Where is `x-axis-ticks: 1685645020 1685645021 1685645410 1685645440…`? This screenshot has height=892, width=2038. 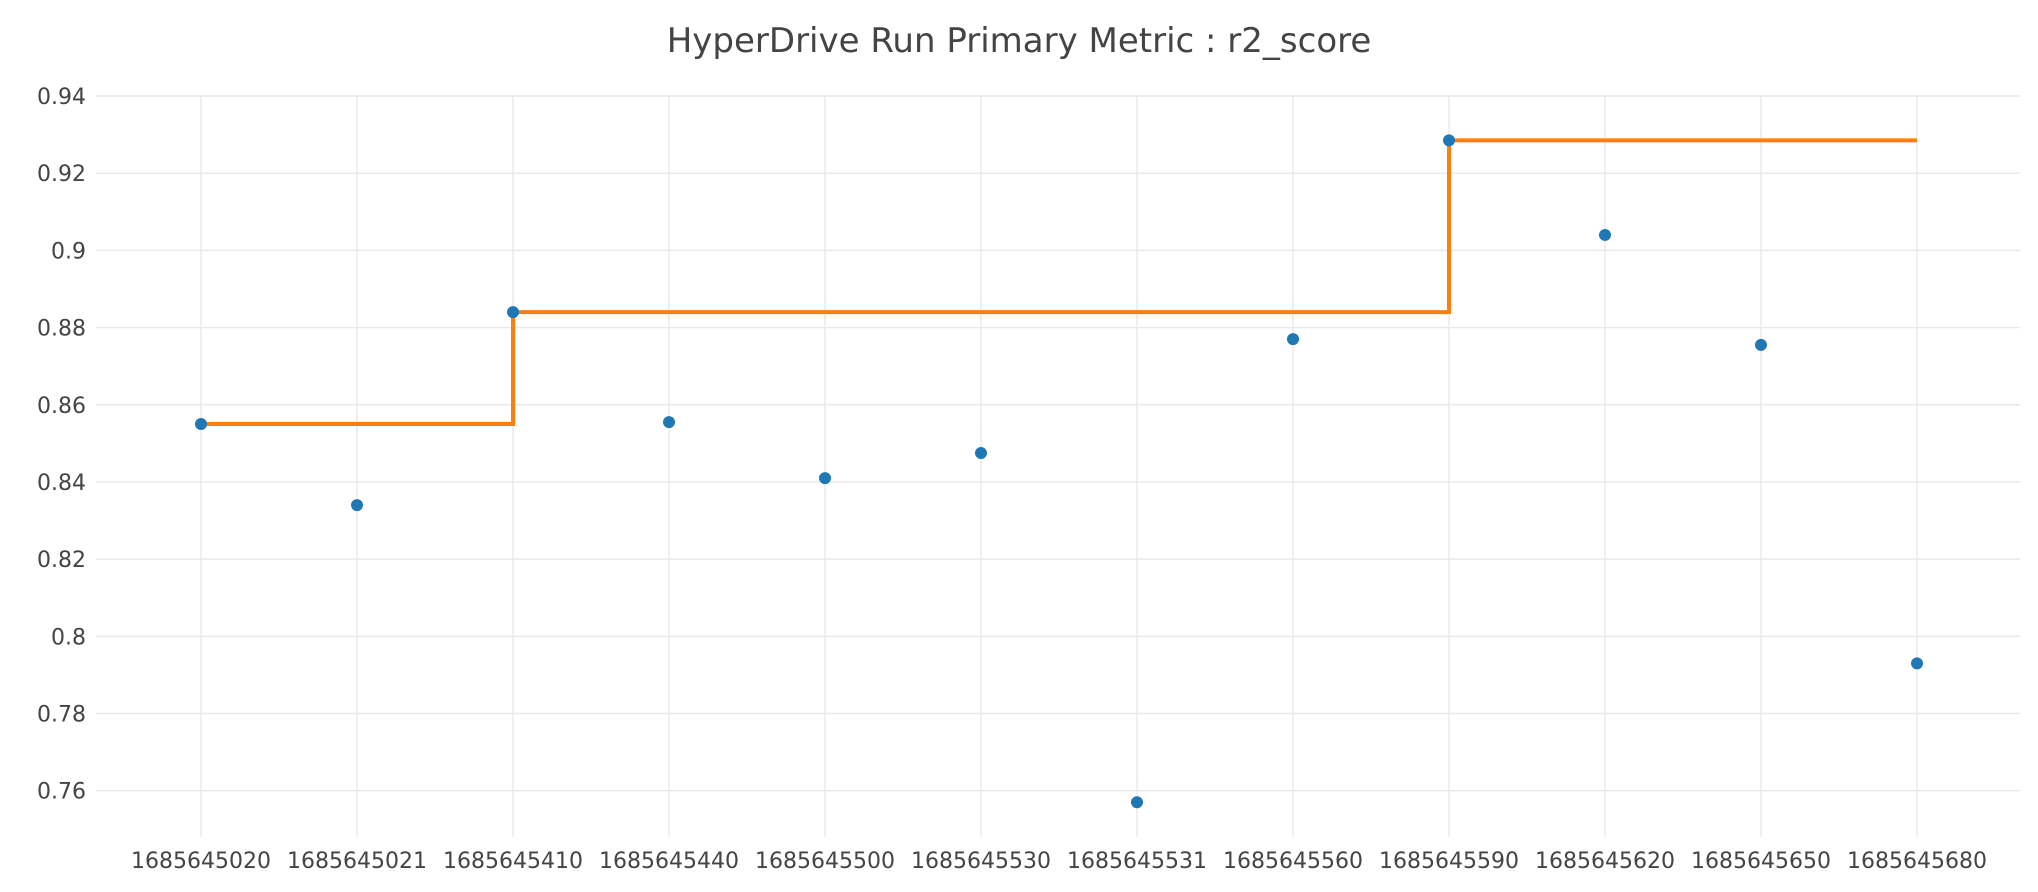 x-axis-ticks: 1685645020 1685645021 1685645410 1685645440… is located at coordinates (1059, 861).